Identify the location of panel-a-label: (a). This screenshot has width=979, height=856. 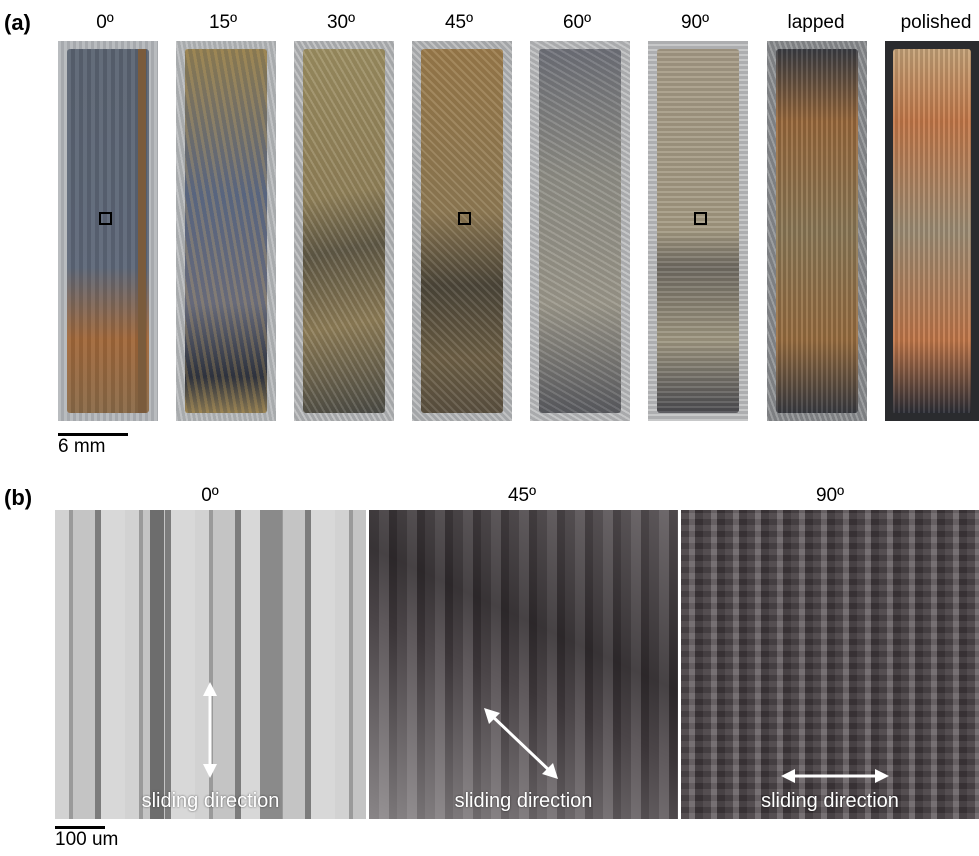
(17, 22).